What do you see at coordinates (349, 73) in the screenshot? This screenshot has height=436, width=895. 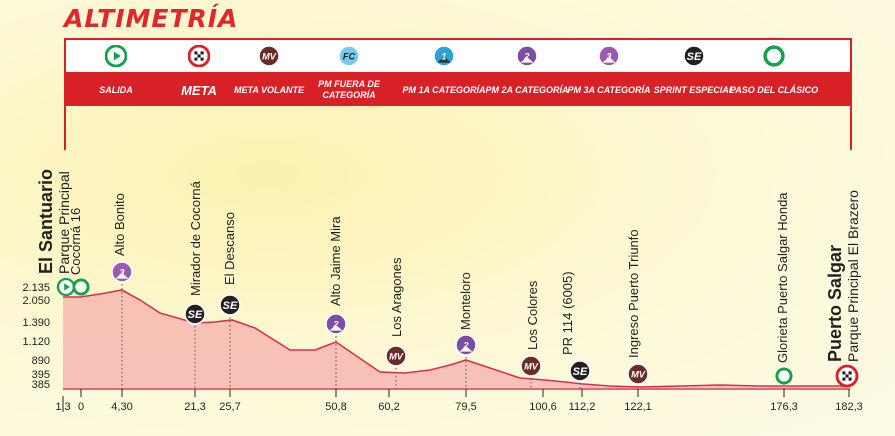 I see `legend-item-4: FC PM FUERA DE CATEGORÍA` at bounding box center [349, 73].